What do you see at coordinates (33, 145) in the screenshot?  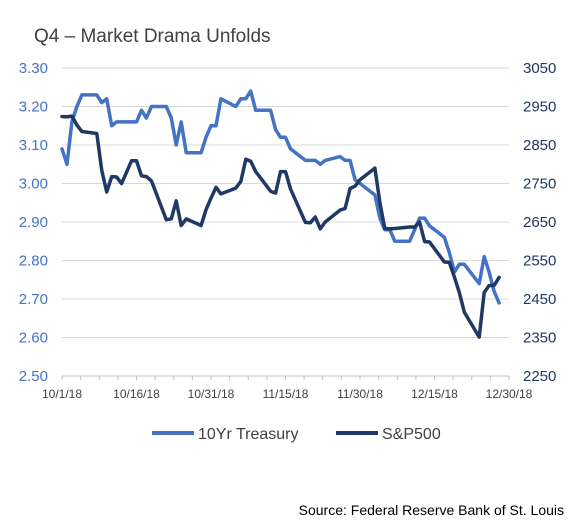 I see `y-left-tick-label: 3.10` at bounding box center [33, 145].